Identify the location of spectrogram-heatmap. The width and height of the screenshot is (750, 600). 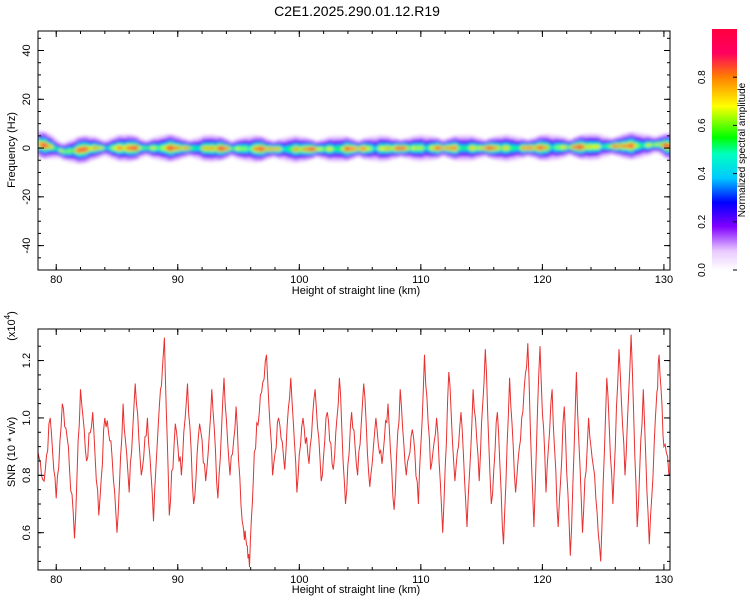
(356, 147).